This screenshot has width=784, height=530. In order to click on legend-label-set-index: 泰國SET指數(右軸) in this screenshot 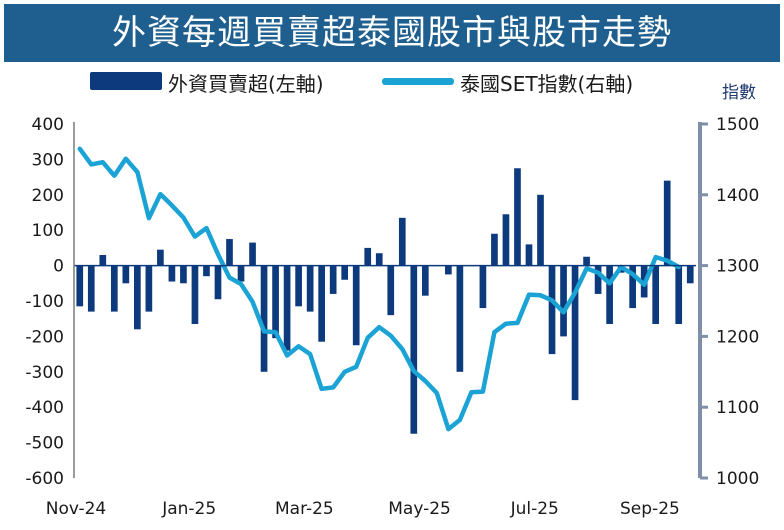, I will do `click(547, 84)`.